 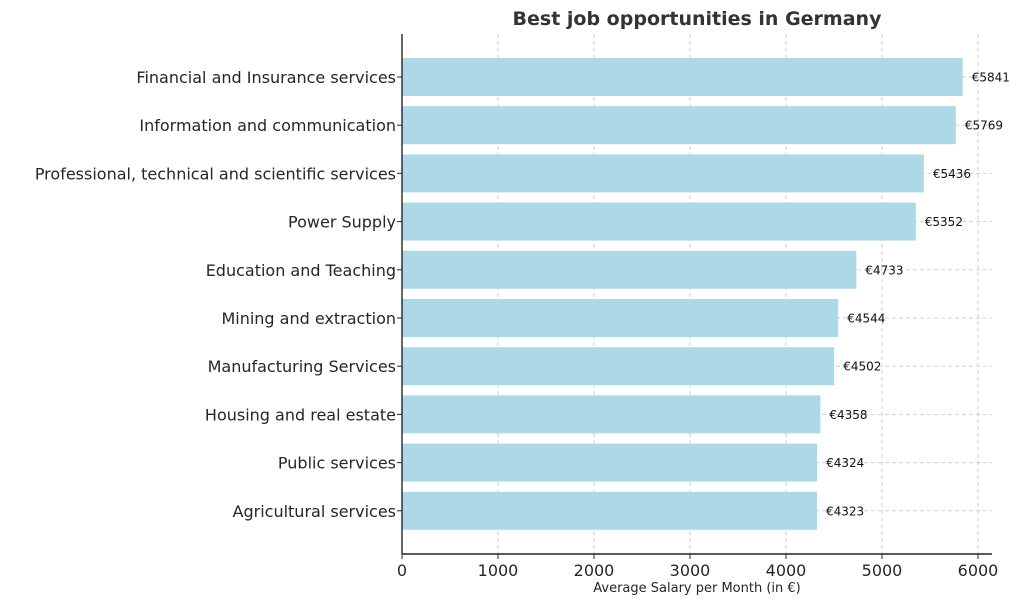 What do you see at coordinates (300, 414) in the screenshot?
I see `category-label: Housing and real estate` at bounding box center [300, 414].